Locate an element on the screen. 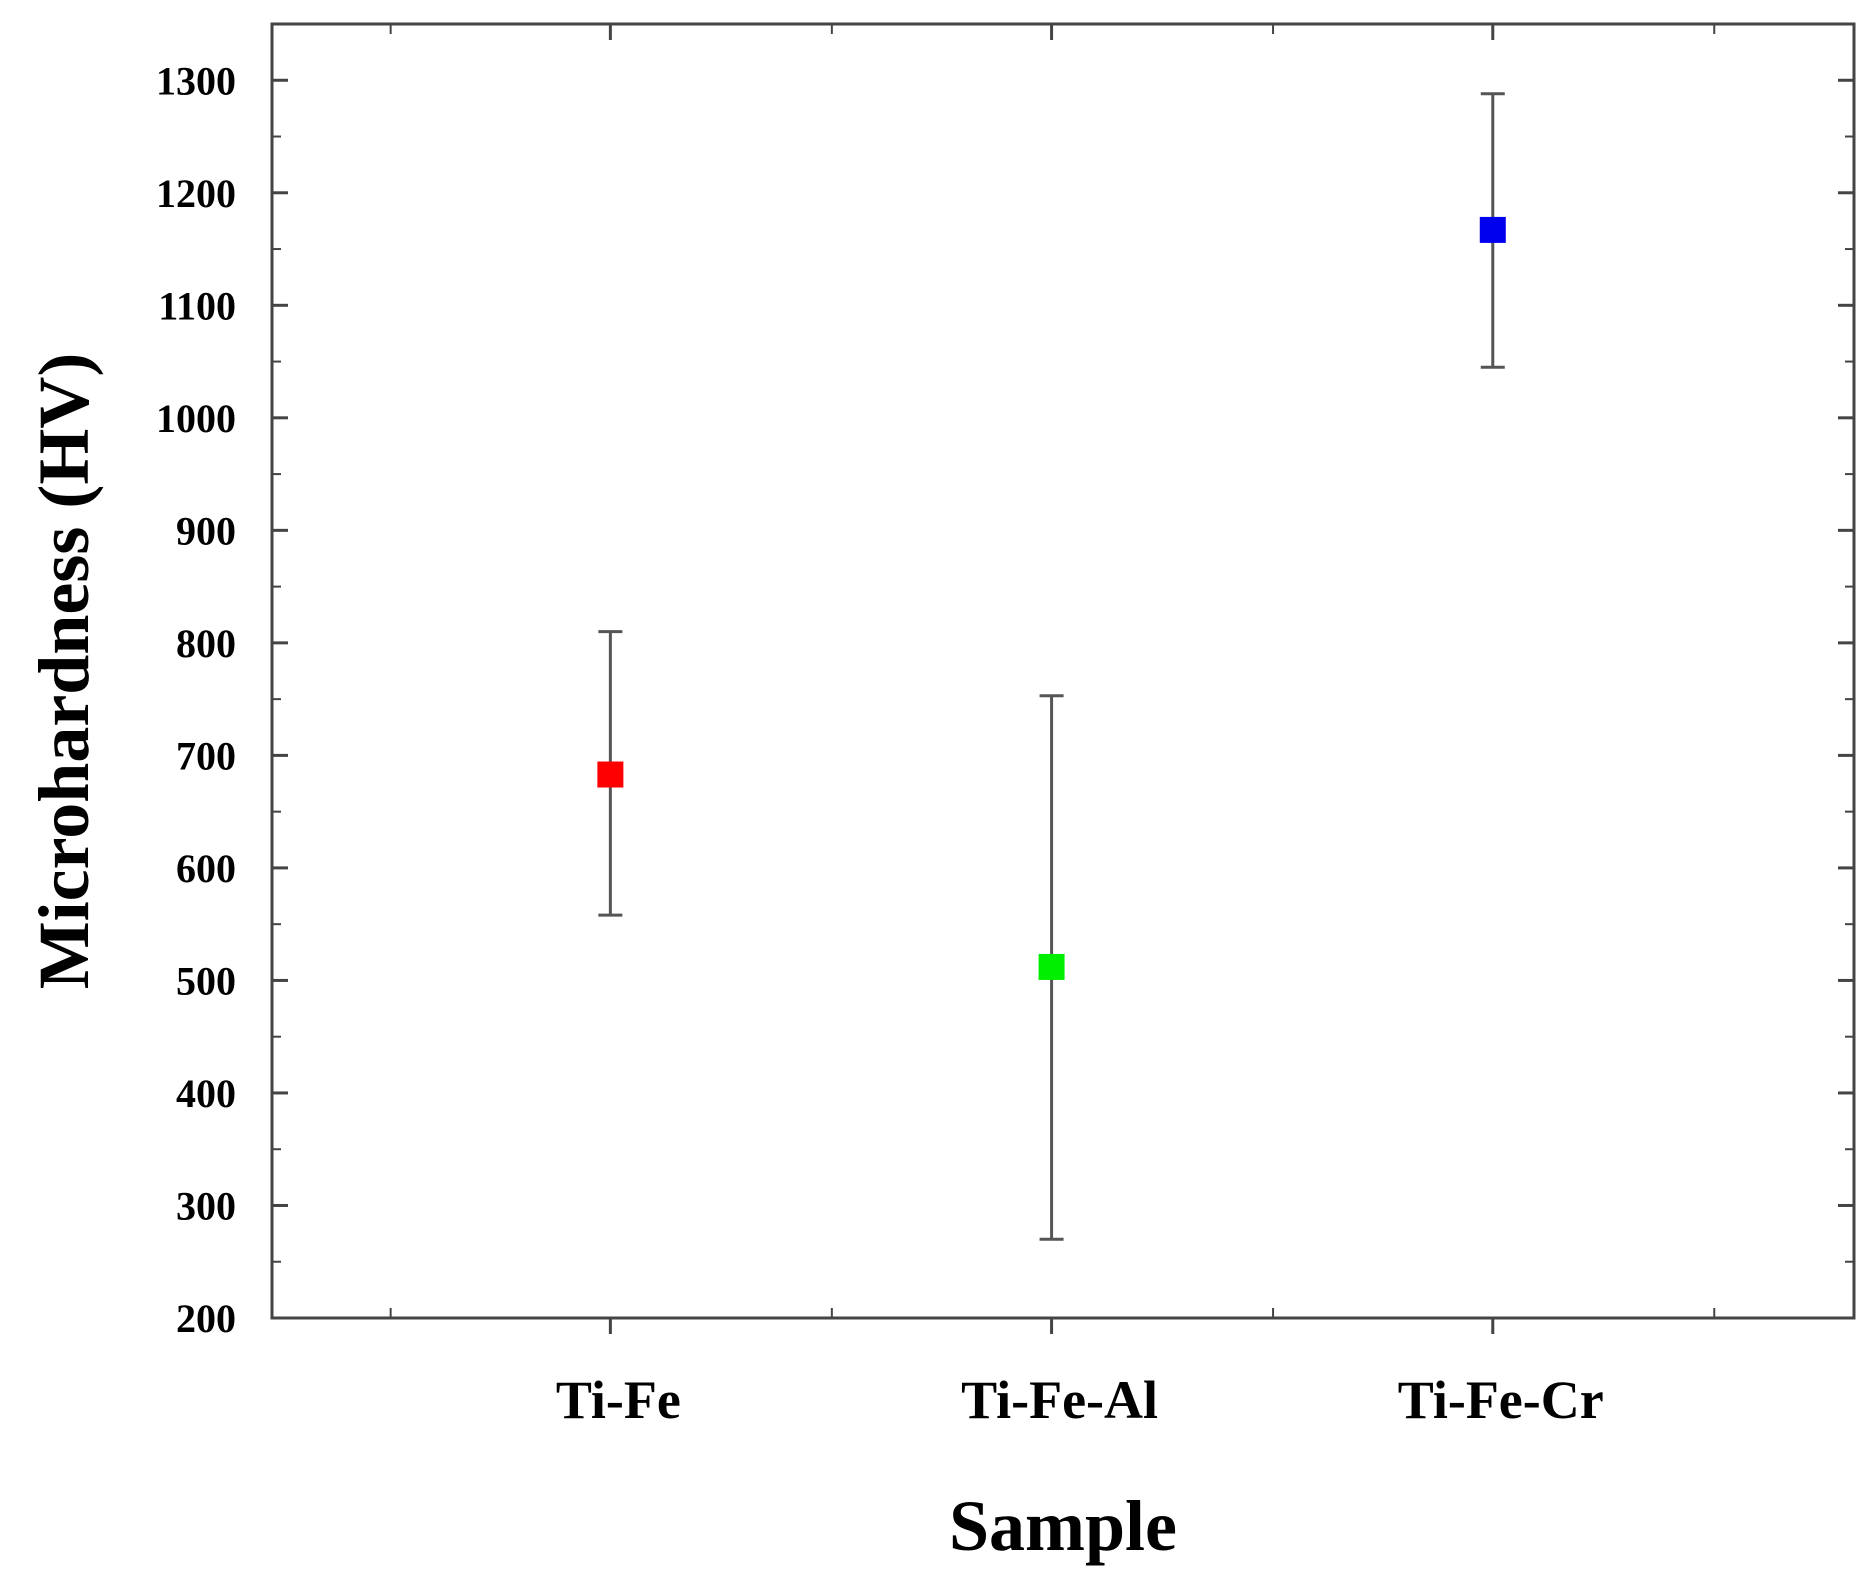 This screenshot has width=1871, height=1587. y-tick-label: 800 is located at coordinates (206, 643).